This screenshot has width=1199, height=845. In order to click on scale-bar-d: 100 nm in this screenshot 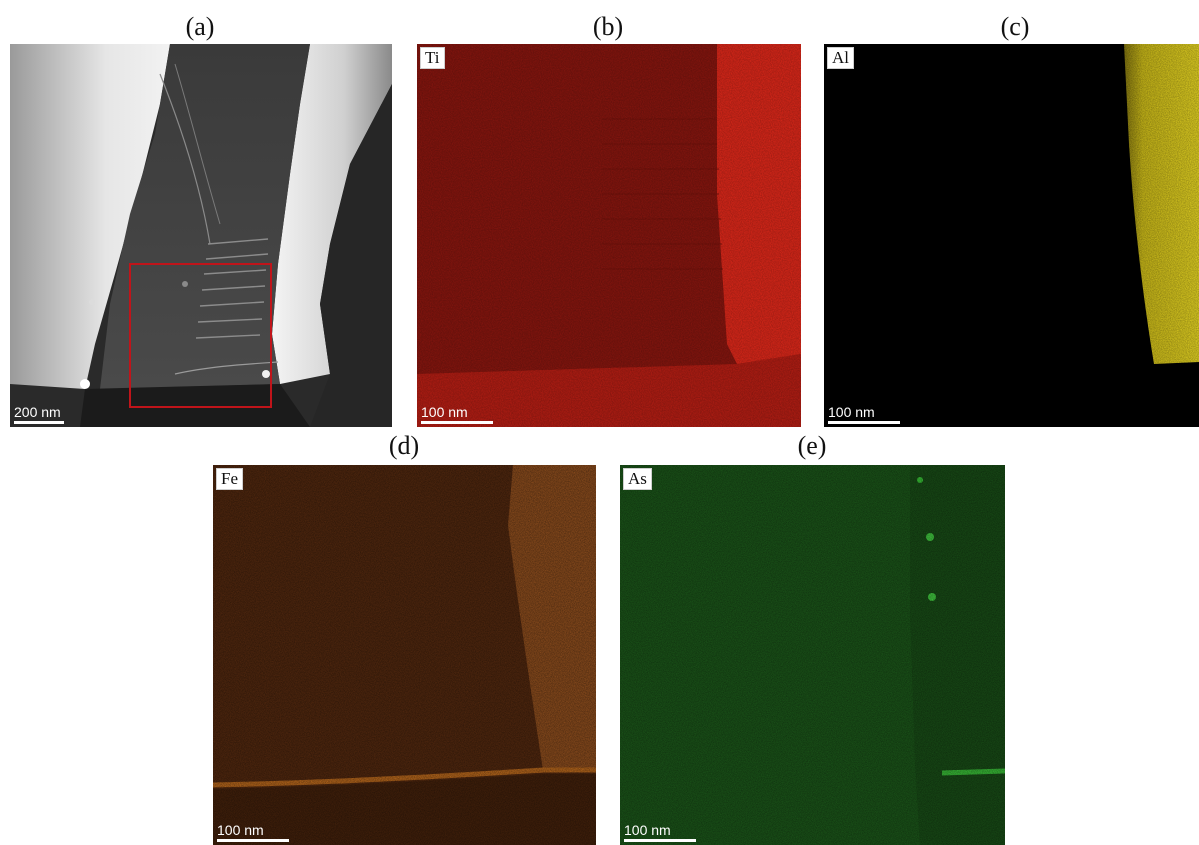, I will do `click(253, 832)`.